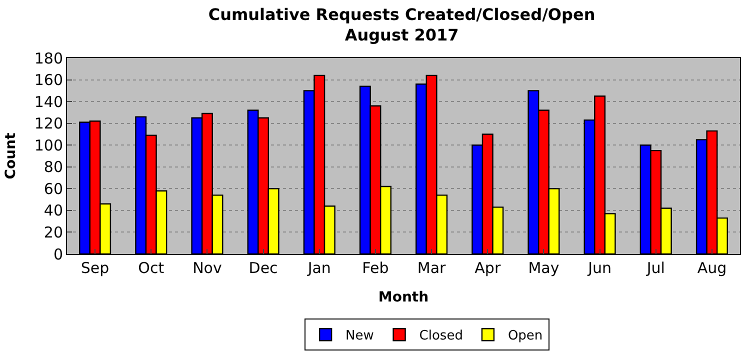 Image resolution: width=751 pixels, height=361 pixels. What do you see at coordinates (544, 268) in the screenshot?
I see `x-tick-label: May` at bounding box center [544, 268].